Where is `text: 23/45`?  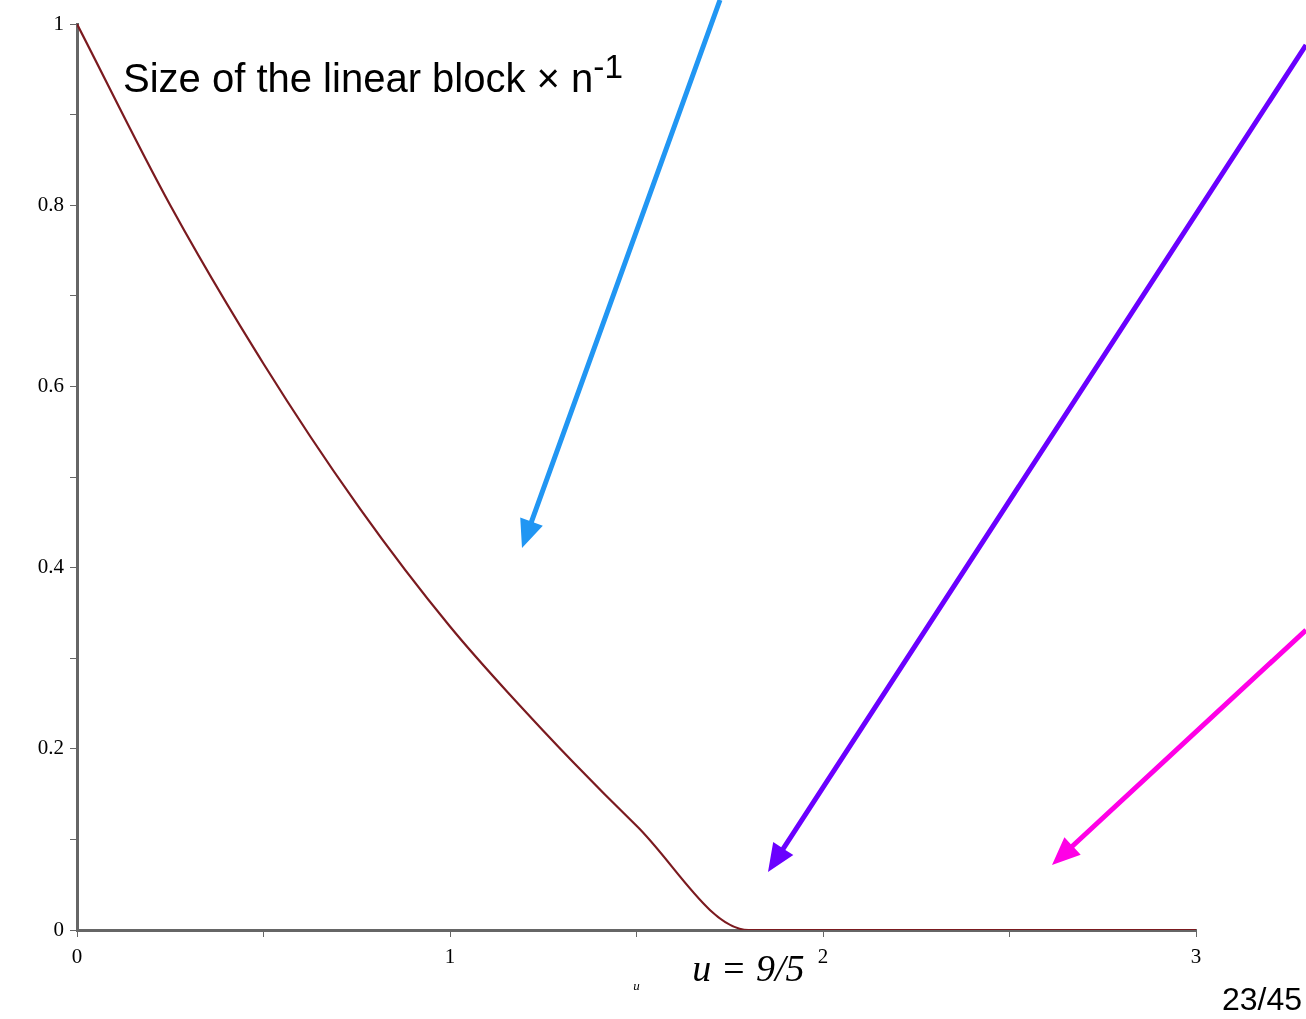
text: 23/45 is located at coordinates (1261, 998).